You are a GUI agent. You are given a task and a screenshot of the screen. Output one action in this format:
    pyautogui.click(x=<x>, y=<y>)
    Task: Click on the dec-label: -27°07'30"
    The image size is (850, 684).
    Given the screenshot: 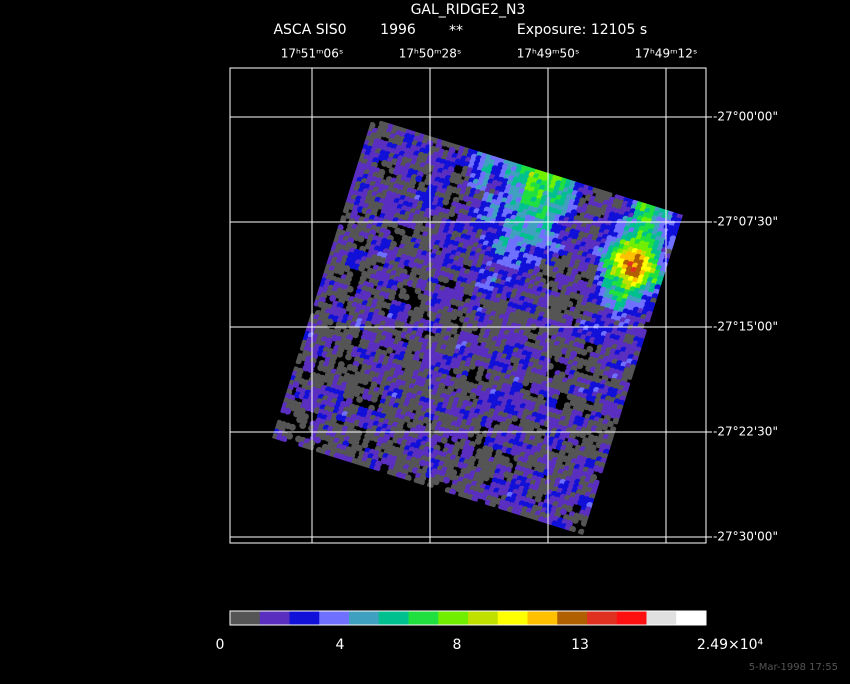 What is the action you would take?
    pyautogui.click(x=745, y=222)
    